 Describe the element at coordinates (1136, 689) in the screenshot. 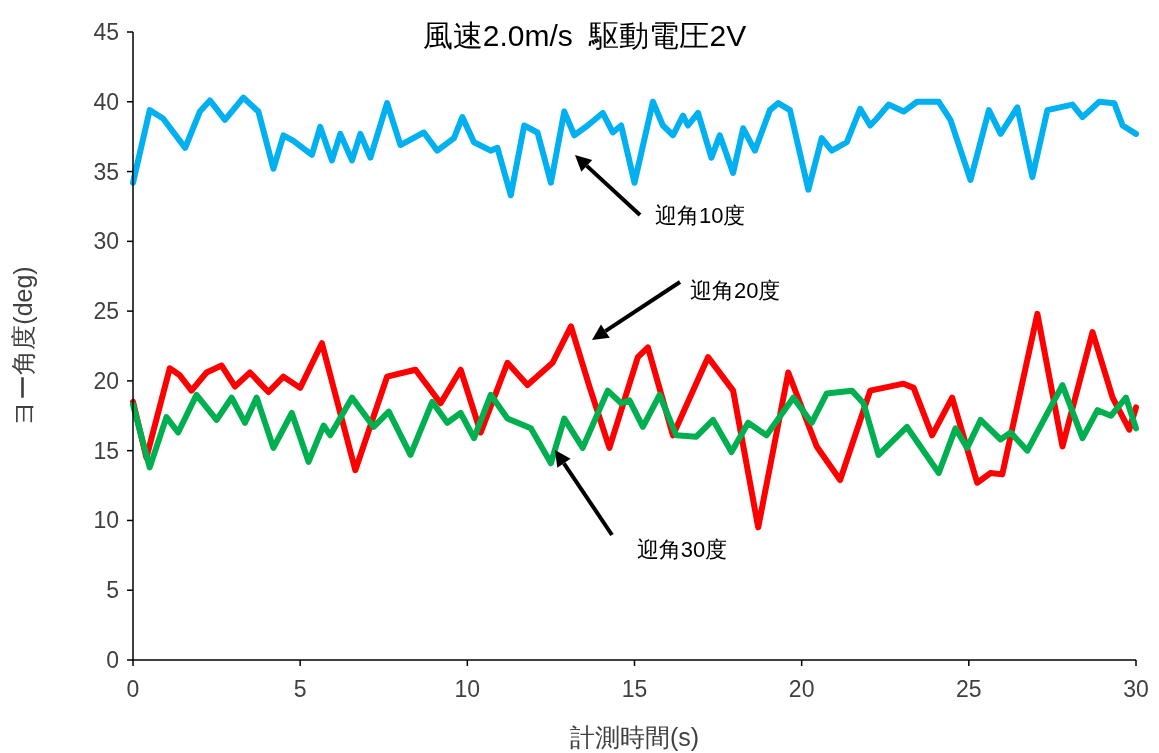

I see `x-tick-label: 30` at that location.